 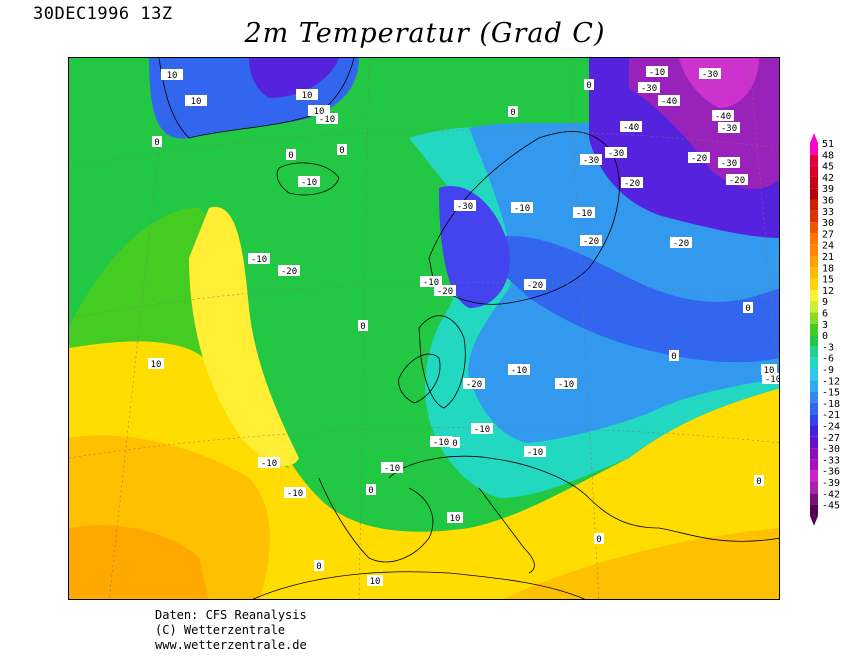 I want to click on colder-blue-zone, so click(x=634, y=299).